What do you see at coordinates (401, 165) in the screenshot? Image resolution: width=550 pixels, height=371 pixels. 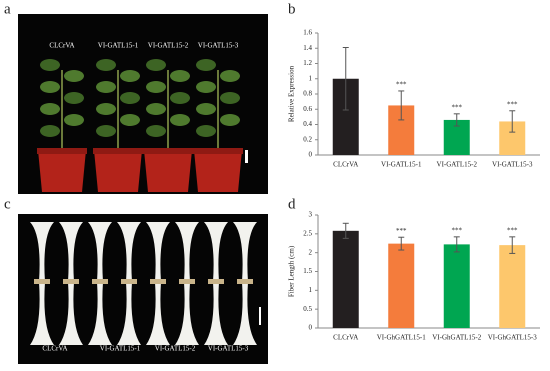 I see `x-tick-label: VI-GATL15-1` at bounding box center [401, 165].